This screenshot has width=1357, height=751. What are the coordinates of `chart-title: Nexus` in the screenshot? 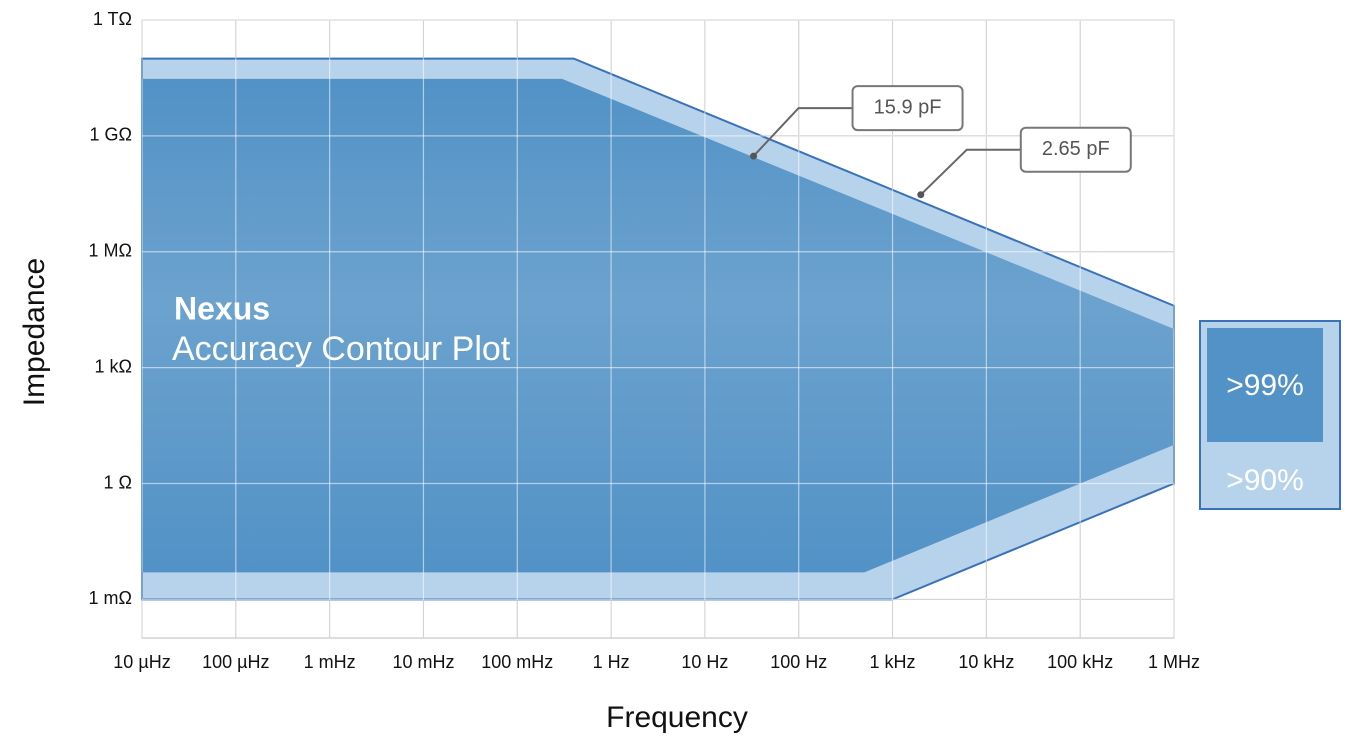 It's located at (222, 308).